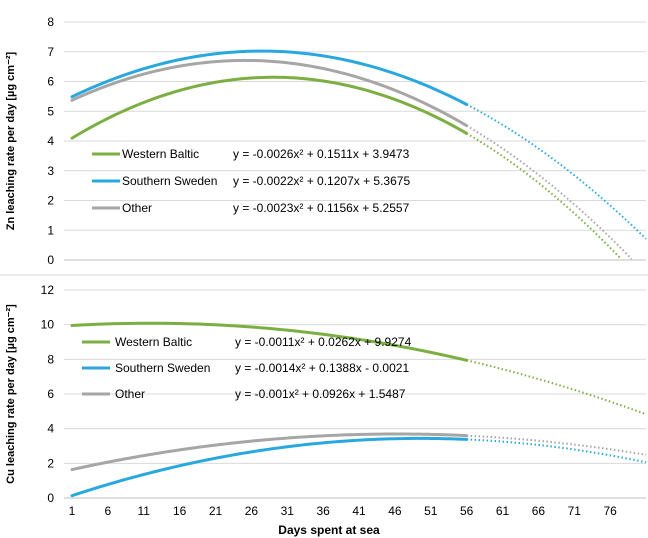 This screenshot has width=648, height=538. I want to click on cu-x-tick-label: 36, so click(323, 511).